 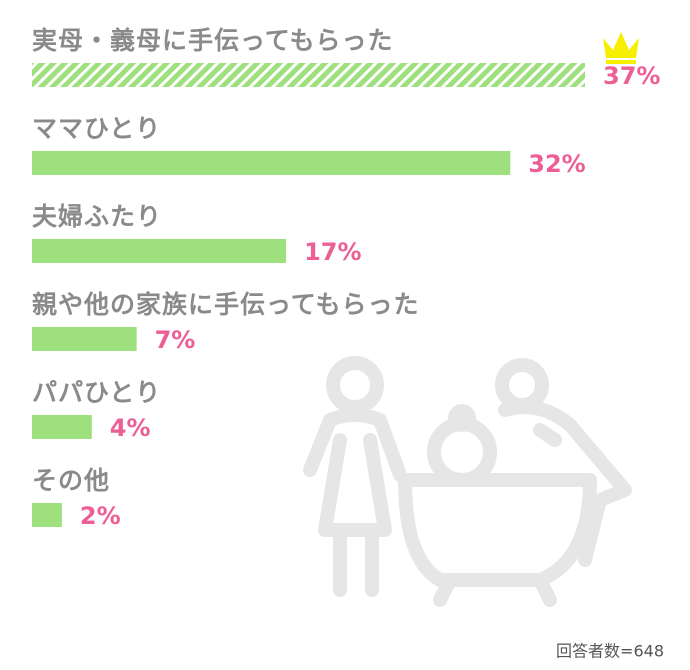 What do you see at coordinates (97, 216) in the screenshot?
I see `category-label: 夫婦ふたり` at bounding box center [97, 216].